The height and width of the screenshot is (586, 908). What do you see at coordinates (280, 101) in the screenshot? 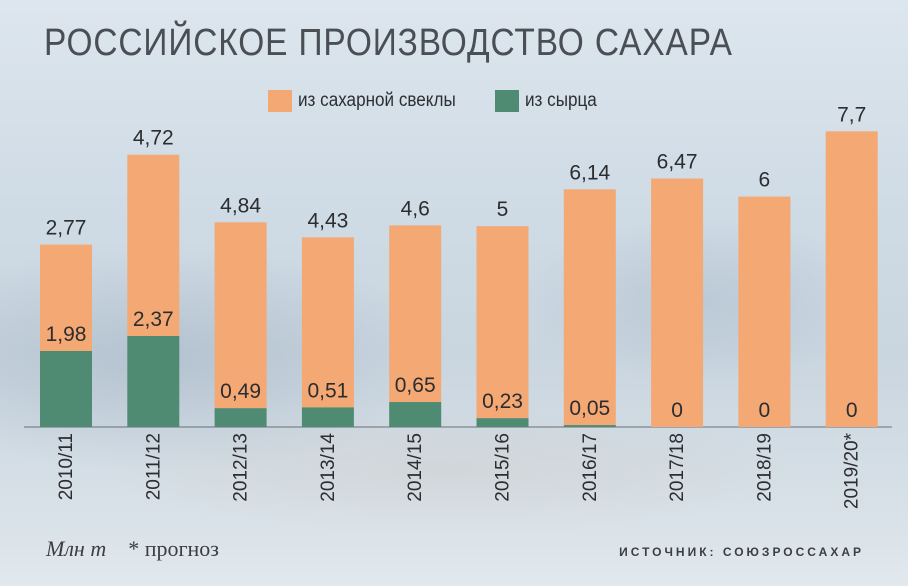
I see `legend-swatch-beet` at bounding box center [280, 101].